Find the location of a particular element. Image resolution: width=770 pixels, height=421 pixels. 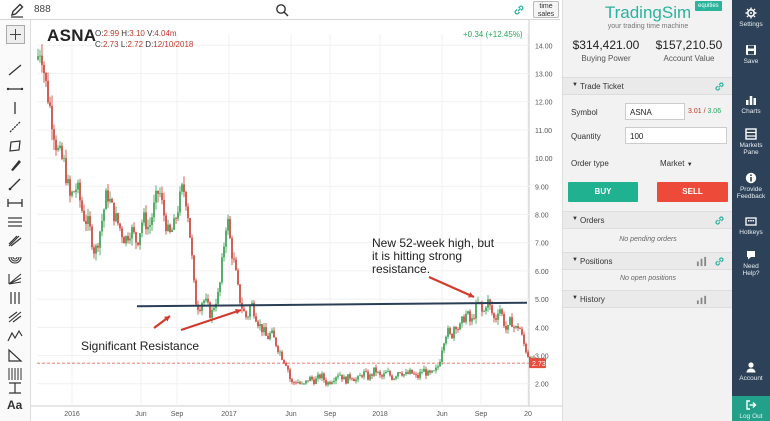

symbol-field: ASNA is located at coordinates (655, 111).